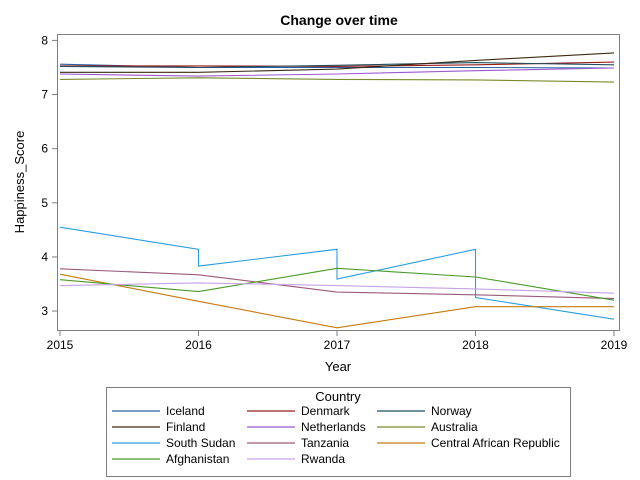  Describe the element at coordinates (495, 443) in the screenshot. I see `legend-label: Central African Republic` at that location.